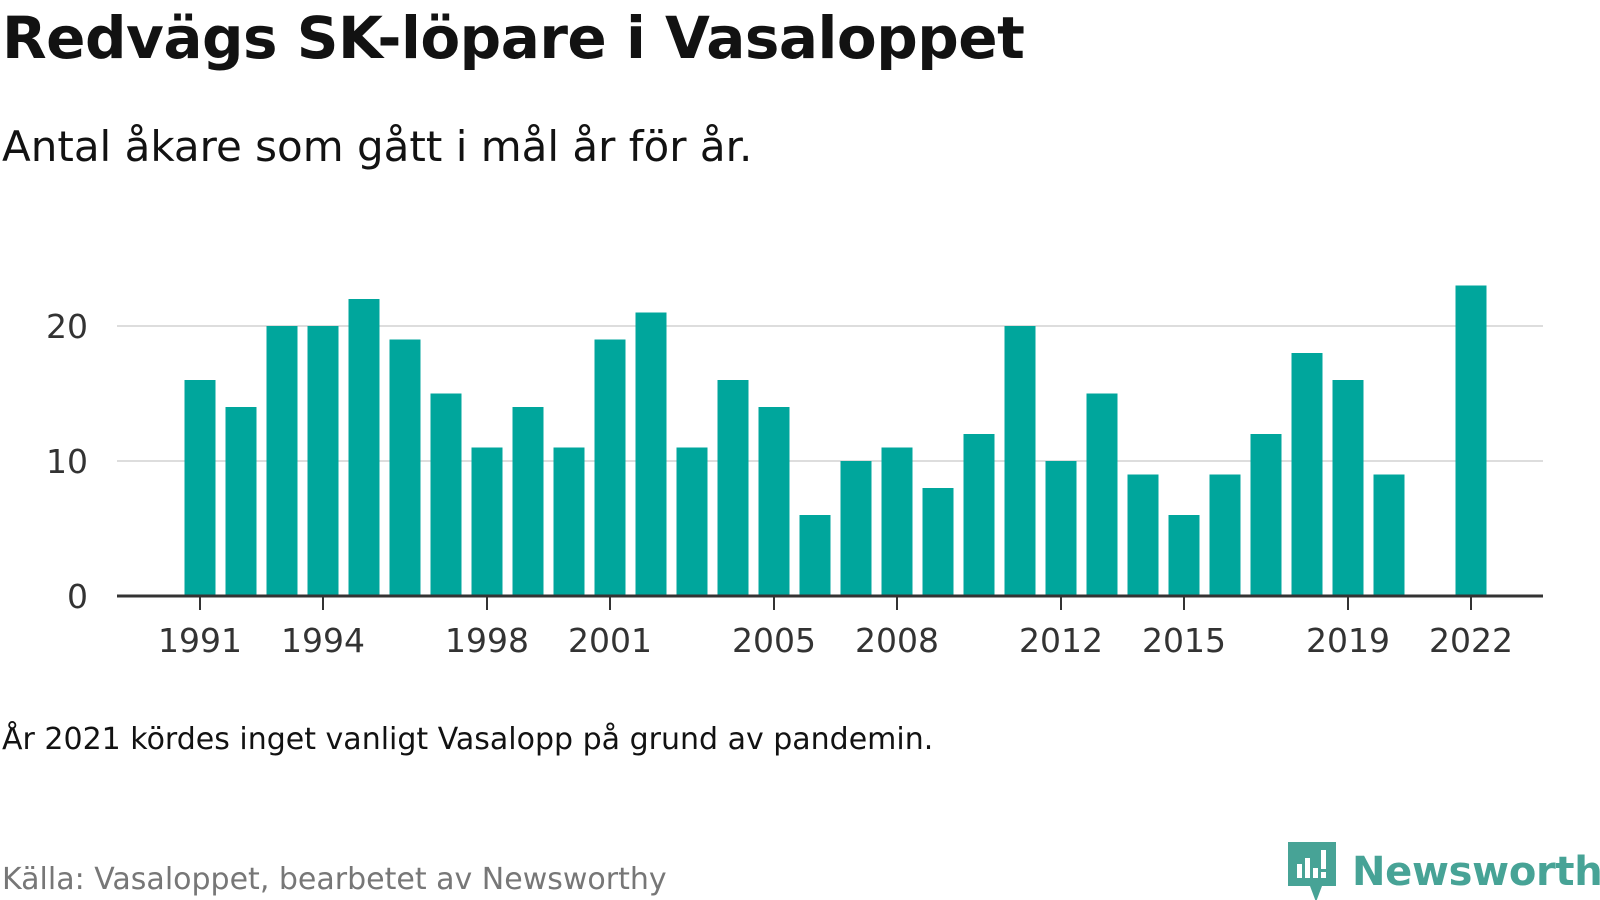 This screenshot has width=1600, height=900. What do you see at coordinates (1476, 872) in the screenshot?
I see `brand-name: Newsworthy` at bounding box center [1476, 872].